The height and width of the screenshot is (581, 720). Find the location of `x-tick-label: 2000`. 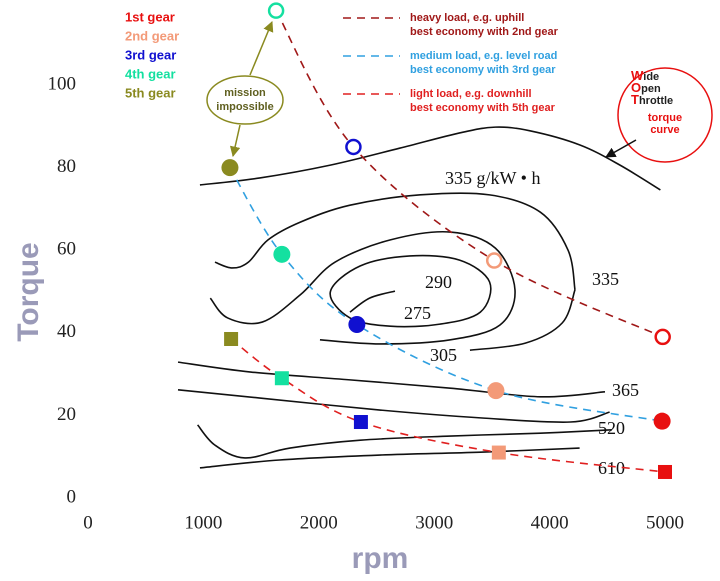

x-tick-label: 2000 is located at coordinates (319, 522).